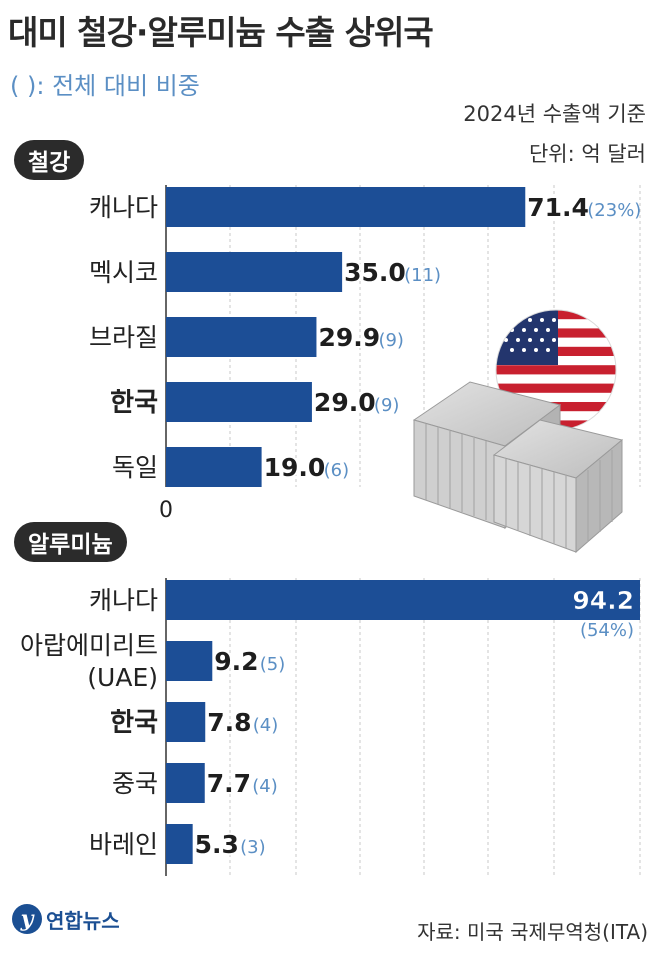 This screenshot has width=656, height=958. What do you see at coordinates (27, 919) in the screenshot?
I see `logo-mark-icon: y` at bounding box center [27, 919].